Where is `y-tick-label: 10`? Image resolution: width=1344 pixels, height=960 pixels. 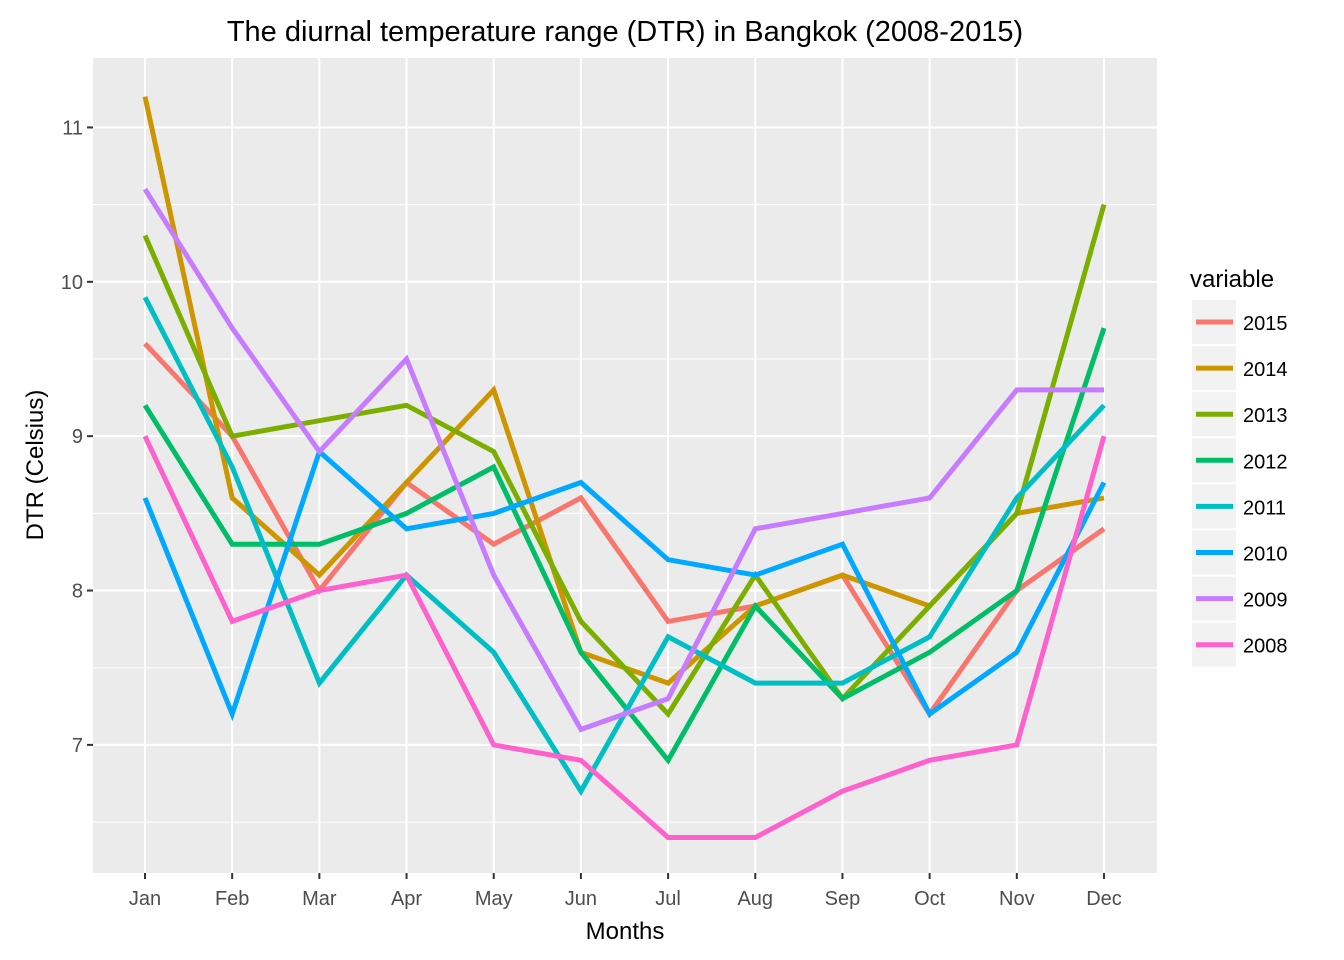
y-tick-label: 10 is located at coordinates (72, 283).